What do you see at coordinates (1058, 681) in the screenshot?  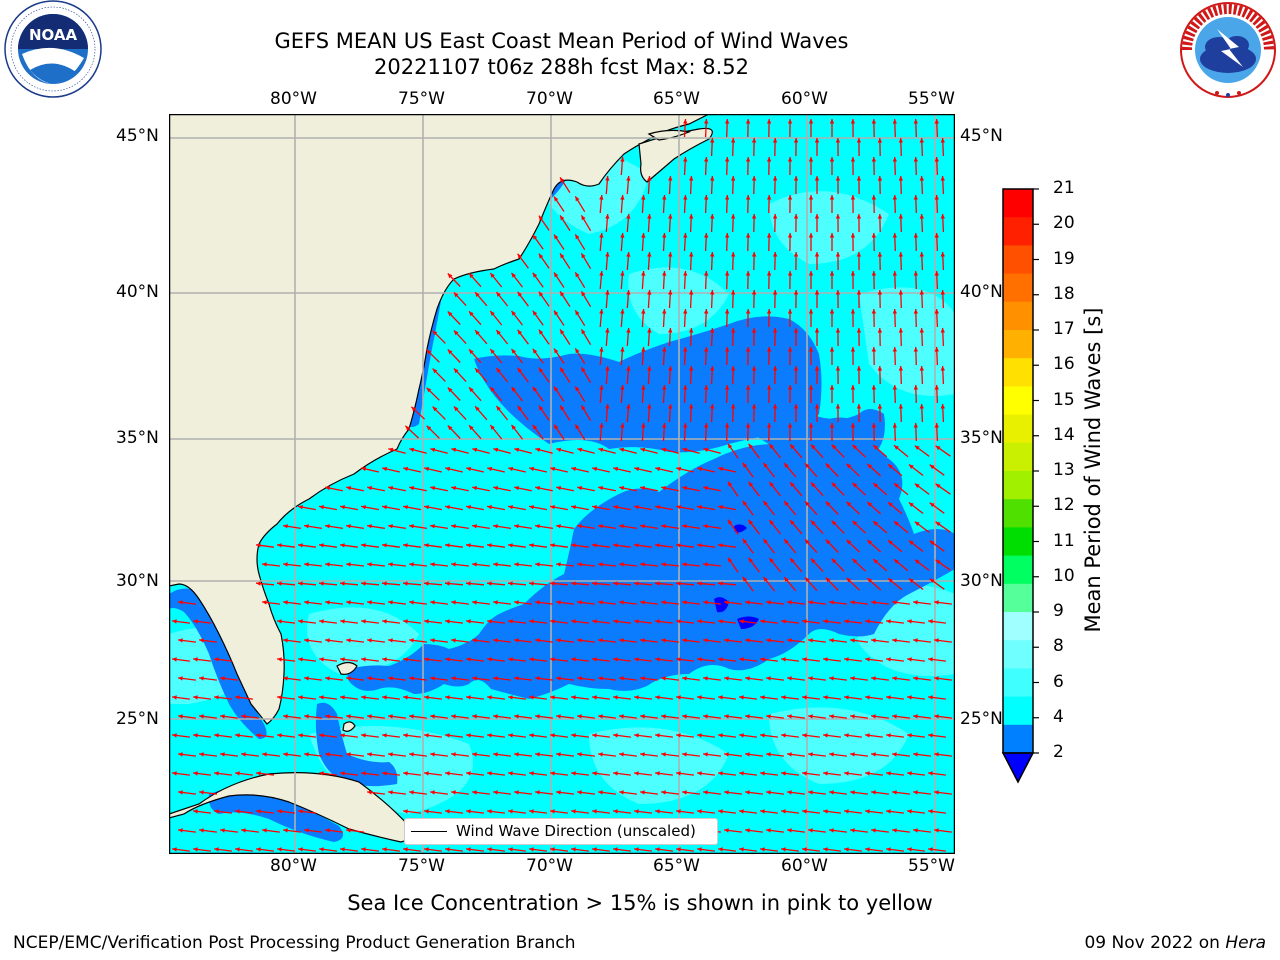 I see `colorbar-tick-6: 6` at bounding box center [1058, 681].